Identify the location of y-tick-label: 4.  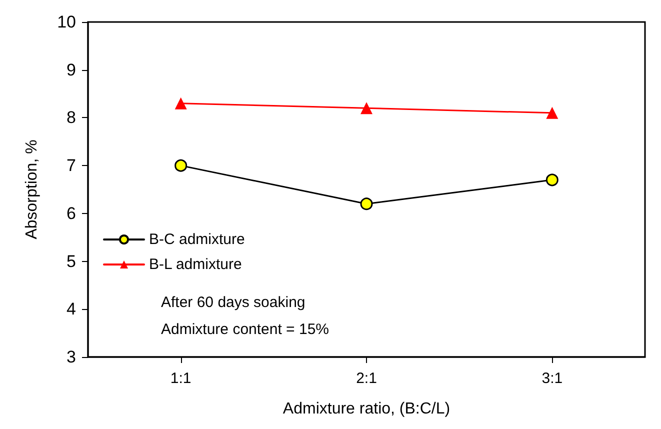
(71, 309).